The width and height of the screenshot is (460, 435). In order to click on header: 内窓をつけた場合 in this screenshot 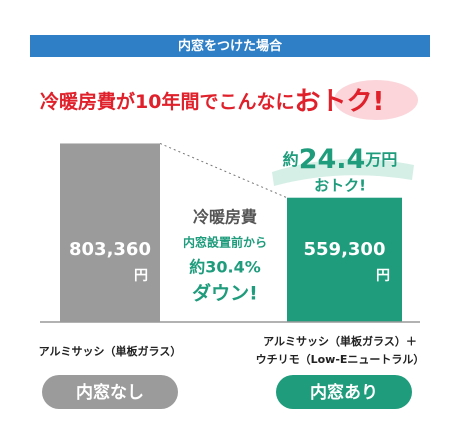, I will do `click(230, 46)`.